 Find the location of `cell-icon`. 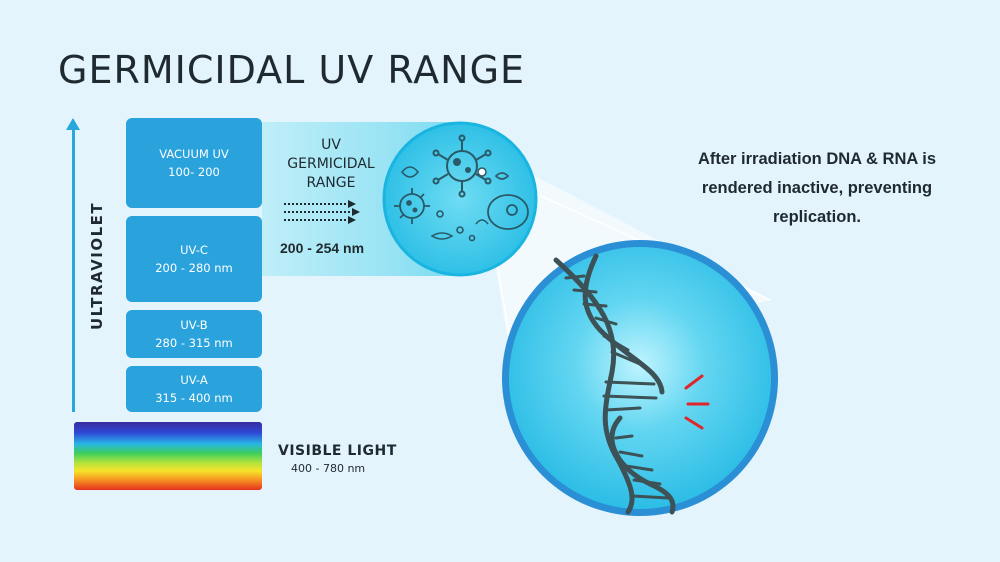

cell-icon is located at coordinates (508, 212).